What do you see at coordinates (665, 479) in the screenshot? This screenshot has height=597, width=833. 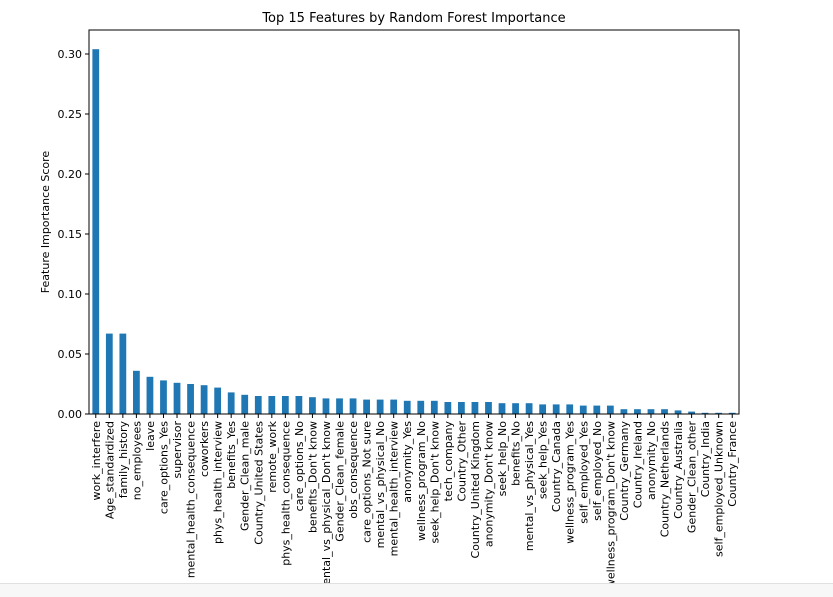 I see `x-tick-label: Country_Netherlands` at bounding box center [665, 479].